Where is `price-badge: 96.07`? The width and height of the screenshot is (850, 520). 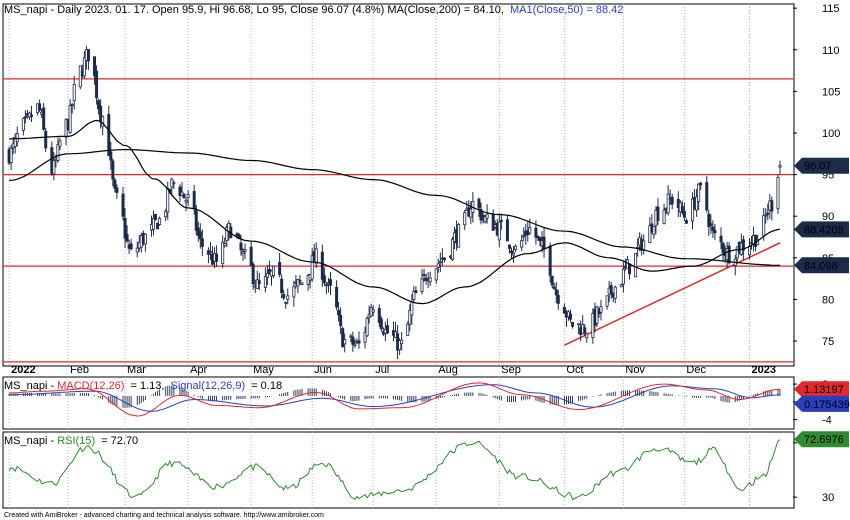 price-badge: 96.07 is located at coordinates (821, 165).